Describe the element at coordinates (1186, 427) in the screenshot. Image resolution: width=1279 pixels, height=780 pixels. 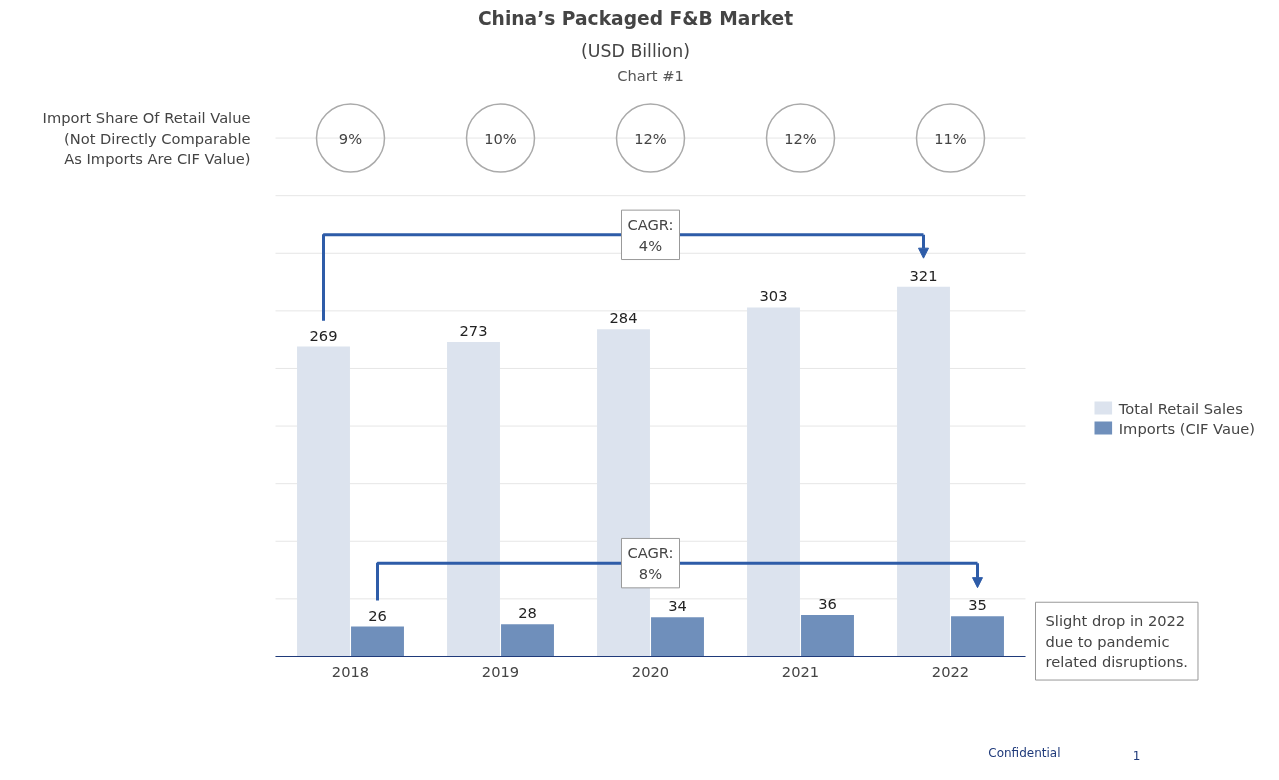
I see `legend-label: Imports (CIF Vaue)` at that location.